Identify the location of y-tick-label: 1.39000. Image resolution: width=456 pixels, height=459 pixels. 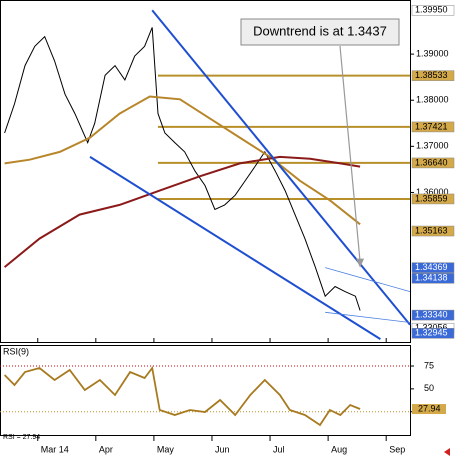
(432, 53).